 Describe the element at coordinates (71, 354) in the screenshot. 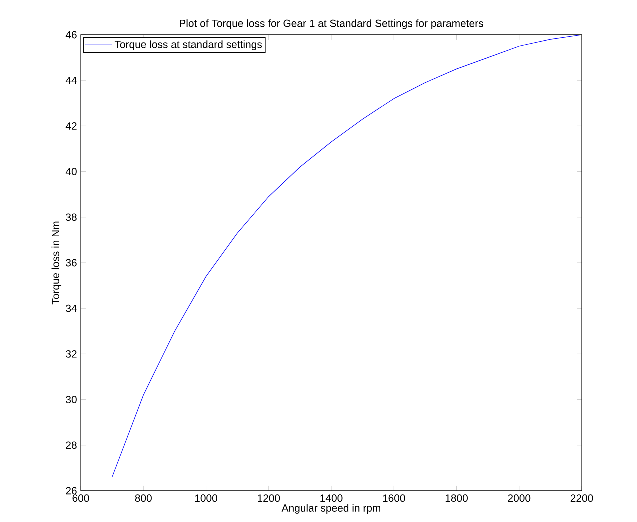

I see `y-tick-label: 32` at that location.